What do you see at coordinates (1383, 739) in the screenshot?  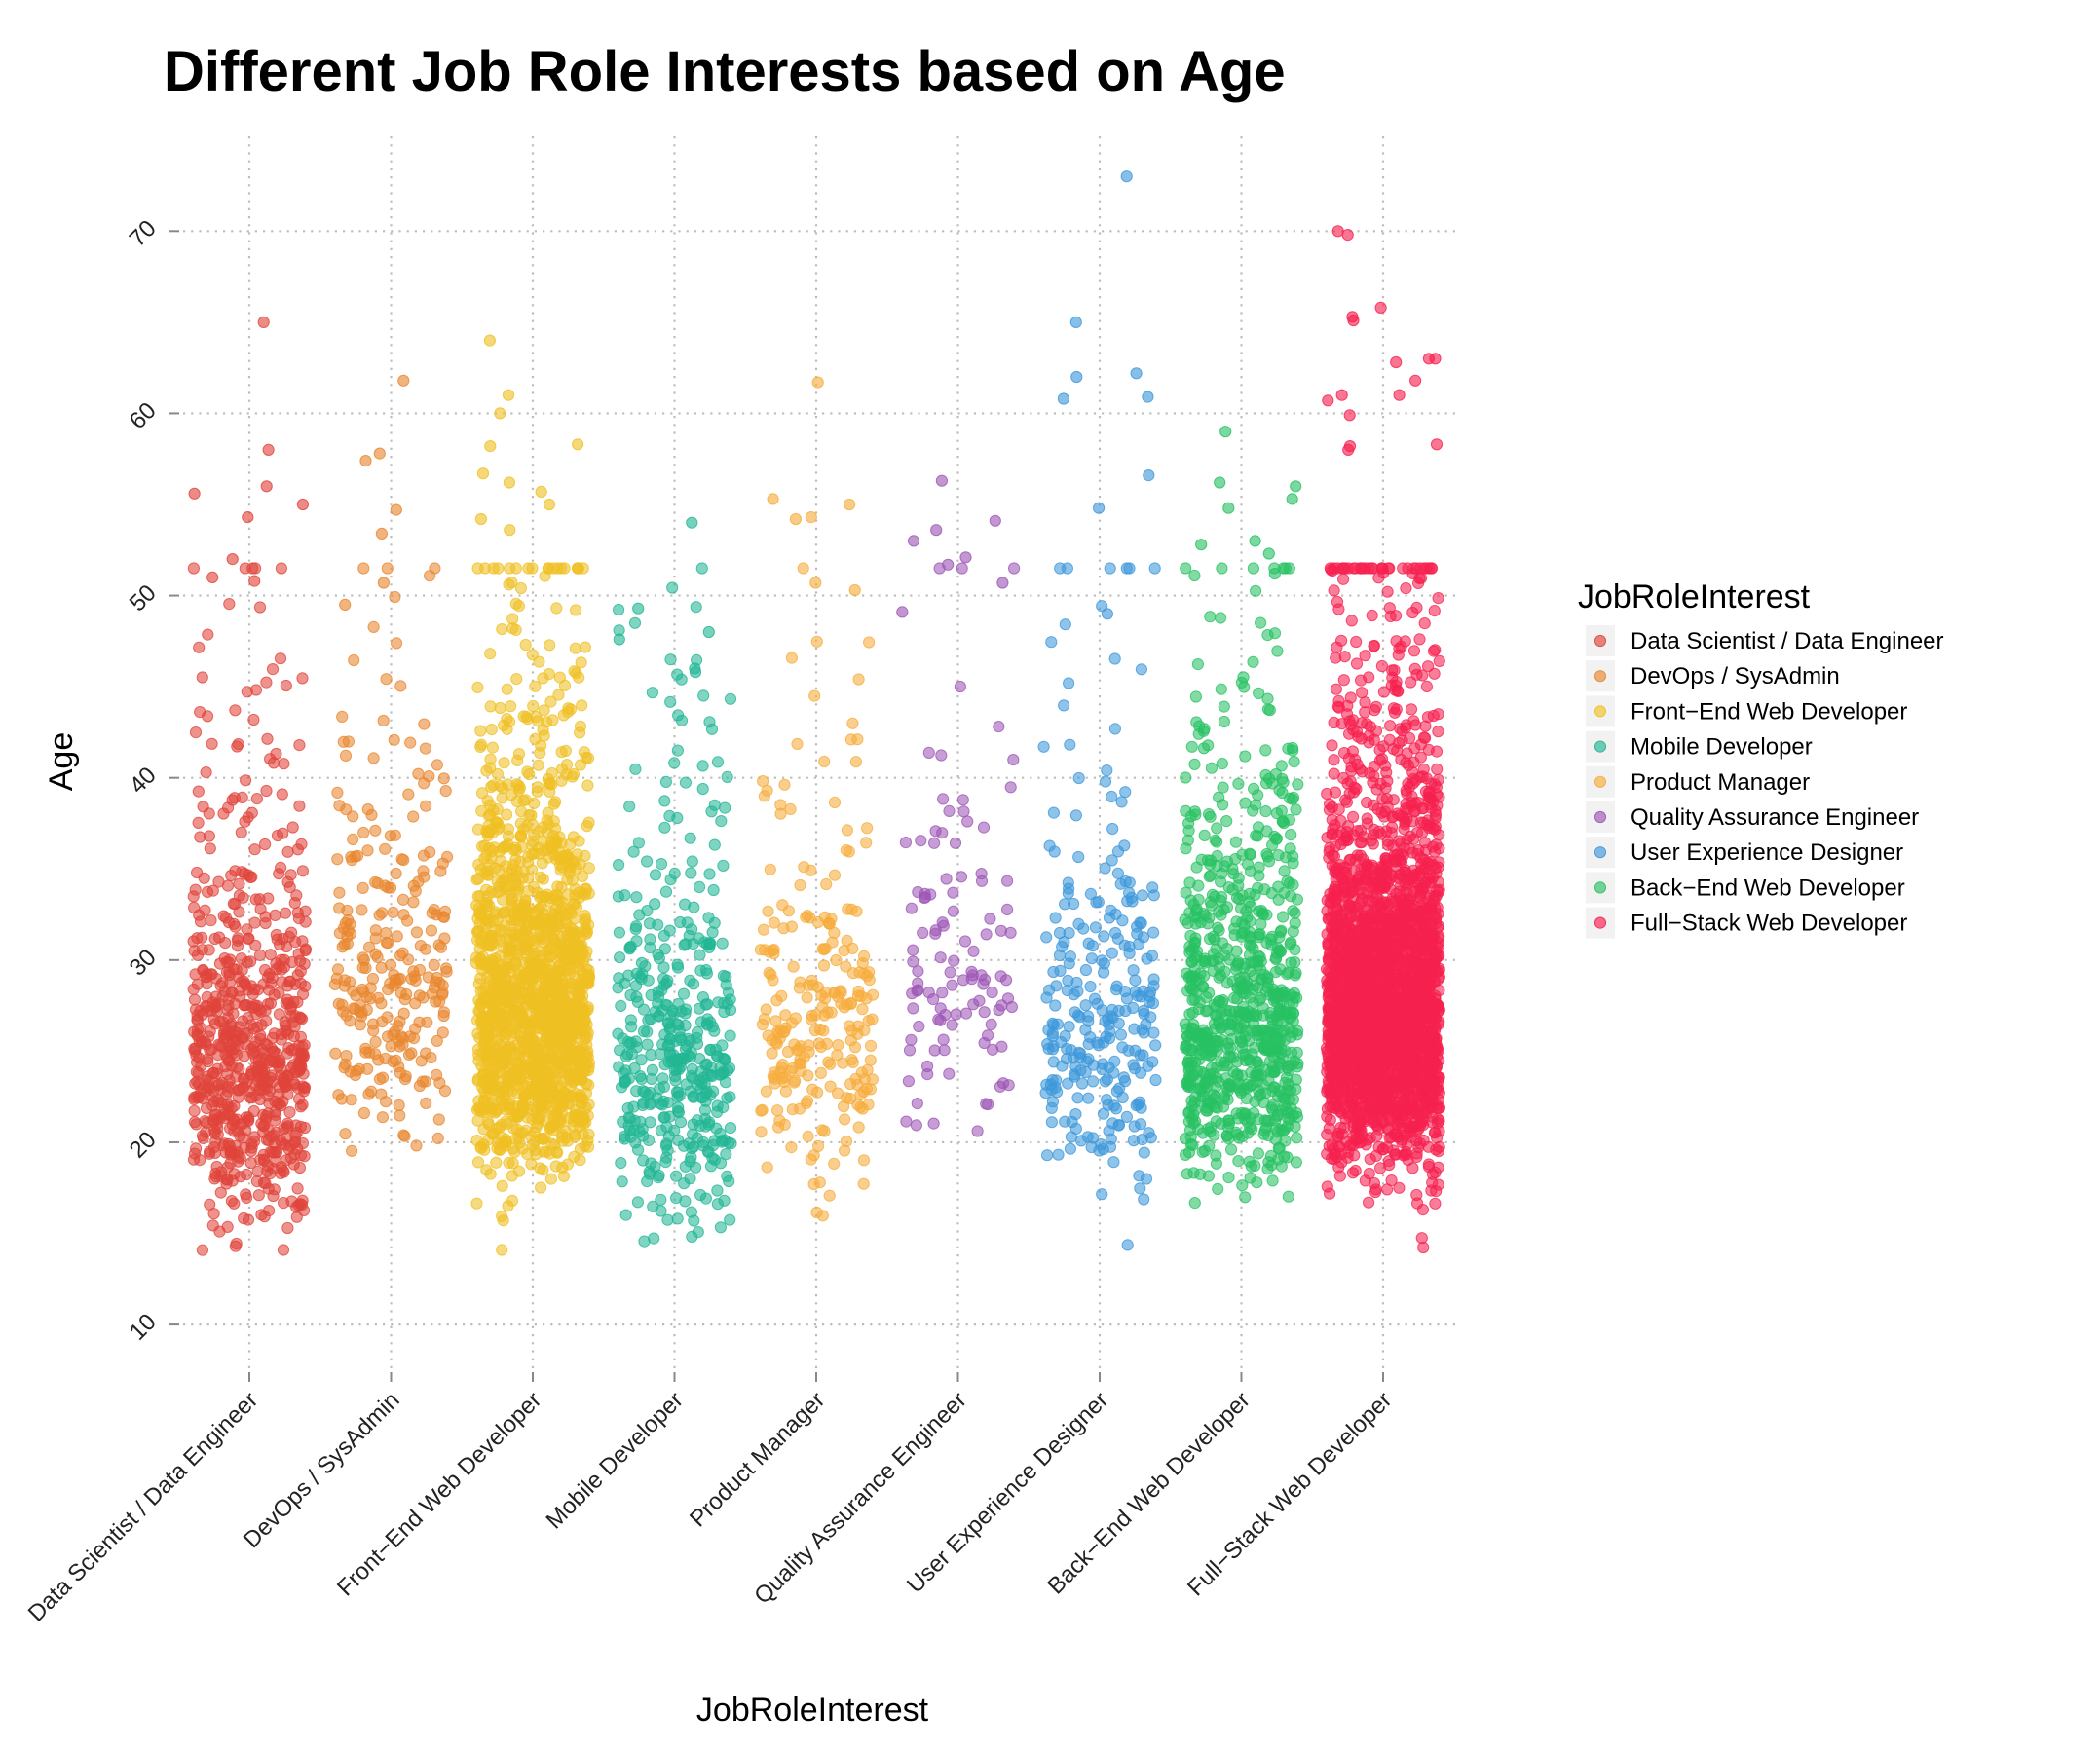 I see `series-points` at bounding box center [1383, 739].